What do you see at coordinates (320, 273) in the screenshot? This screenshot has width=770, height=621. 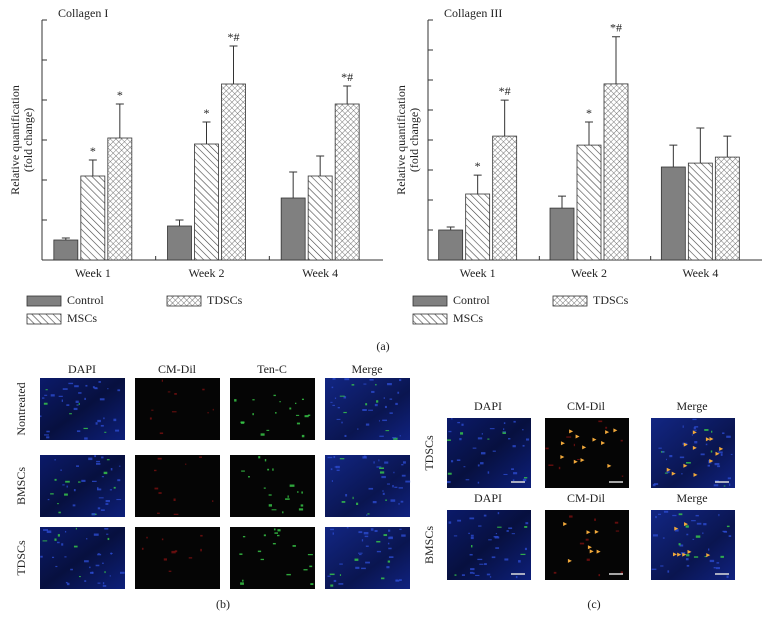 I see `x-tick-label: Week 4` at bounding box center [320, 273].